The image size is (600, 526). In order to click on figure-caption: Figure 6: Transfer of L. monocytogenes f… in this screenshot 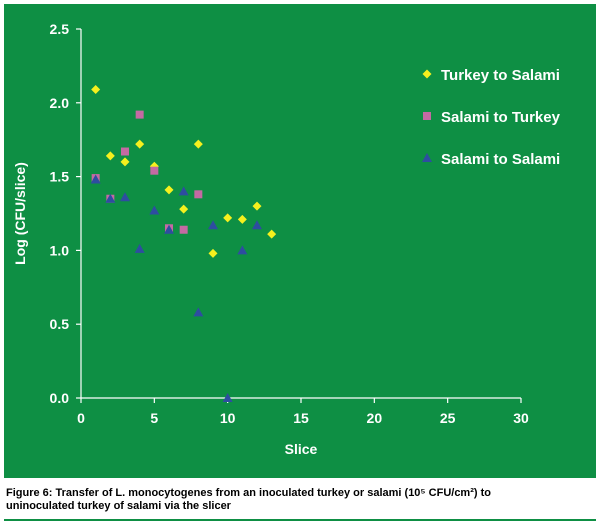, I will do `click(300, 500)`.